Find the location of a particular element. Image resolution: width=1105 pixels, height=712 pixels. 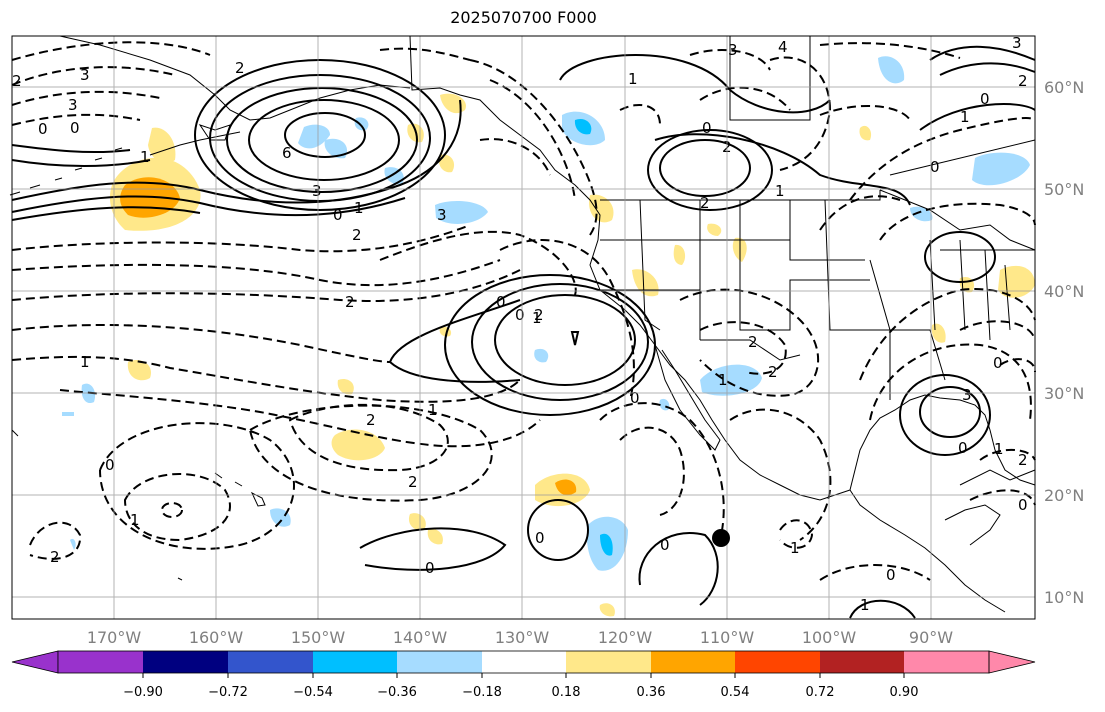

lat-label: 30°N is located at coordinates (1064, 393).